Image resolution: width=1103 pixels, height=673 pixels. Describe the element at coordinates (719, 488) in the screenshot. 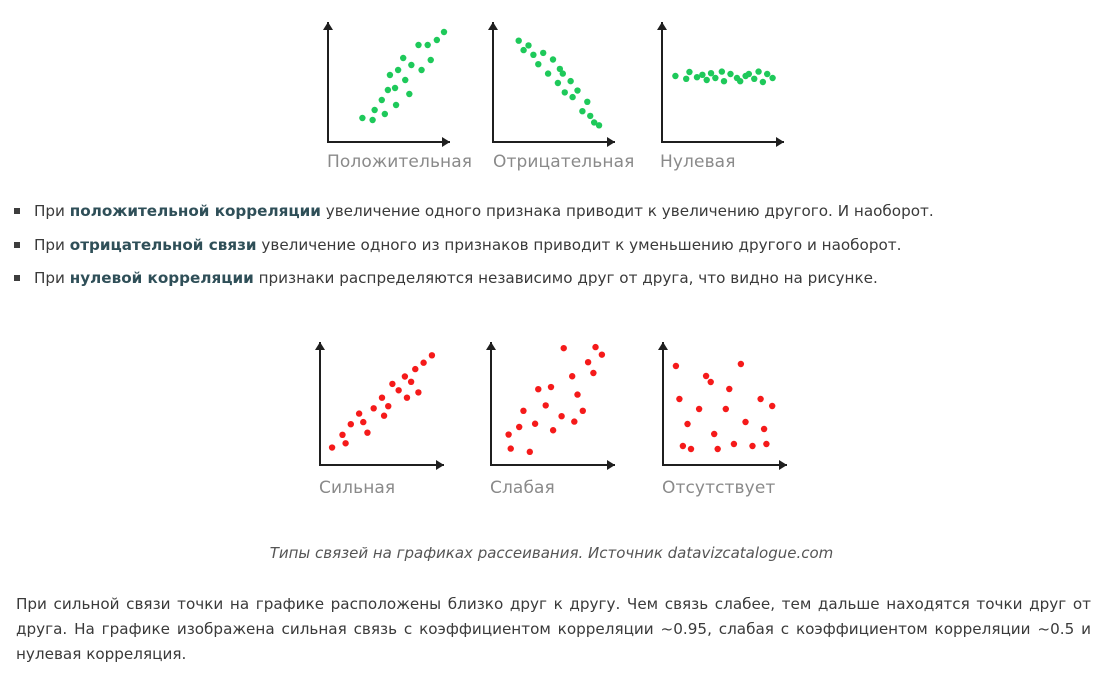

I see `caption-absent: Отсутствует` at that location.